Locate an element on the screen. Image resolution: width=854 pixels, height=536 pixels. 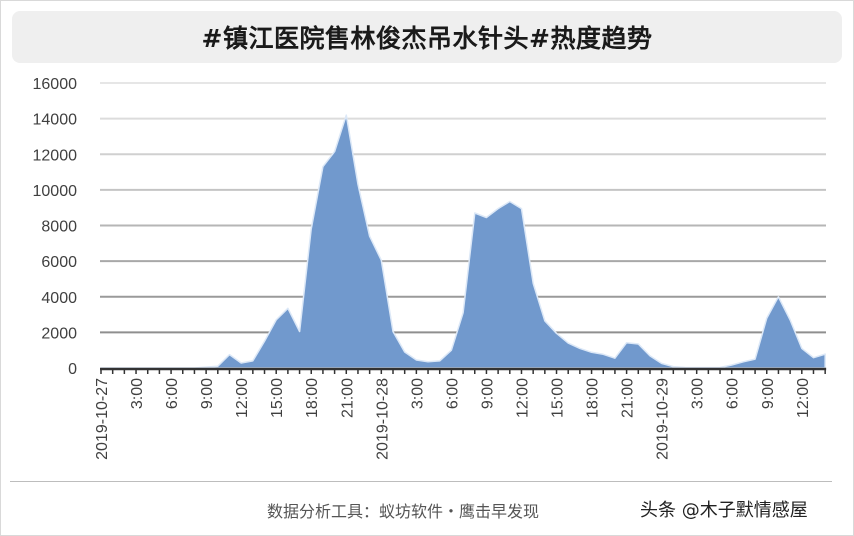
y-tick-label: 6000 is located at coordinates (59, 262).